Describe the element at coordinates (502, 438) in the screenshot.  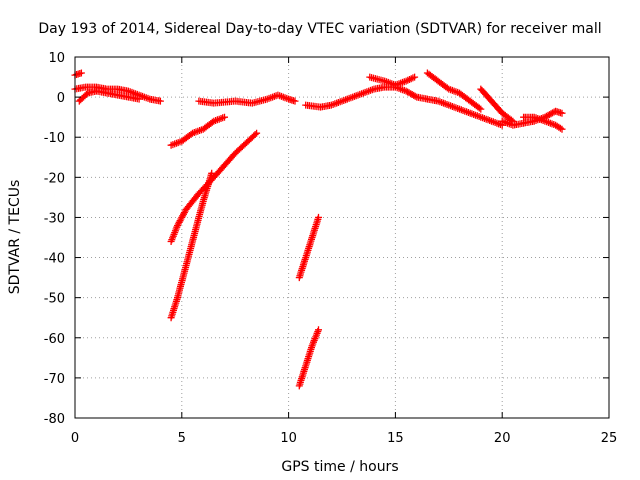
I see `x-tick-label: 20` at that location.